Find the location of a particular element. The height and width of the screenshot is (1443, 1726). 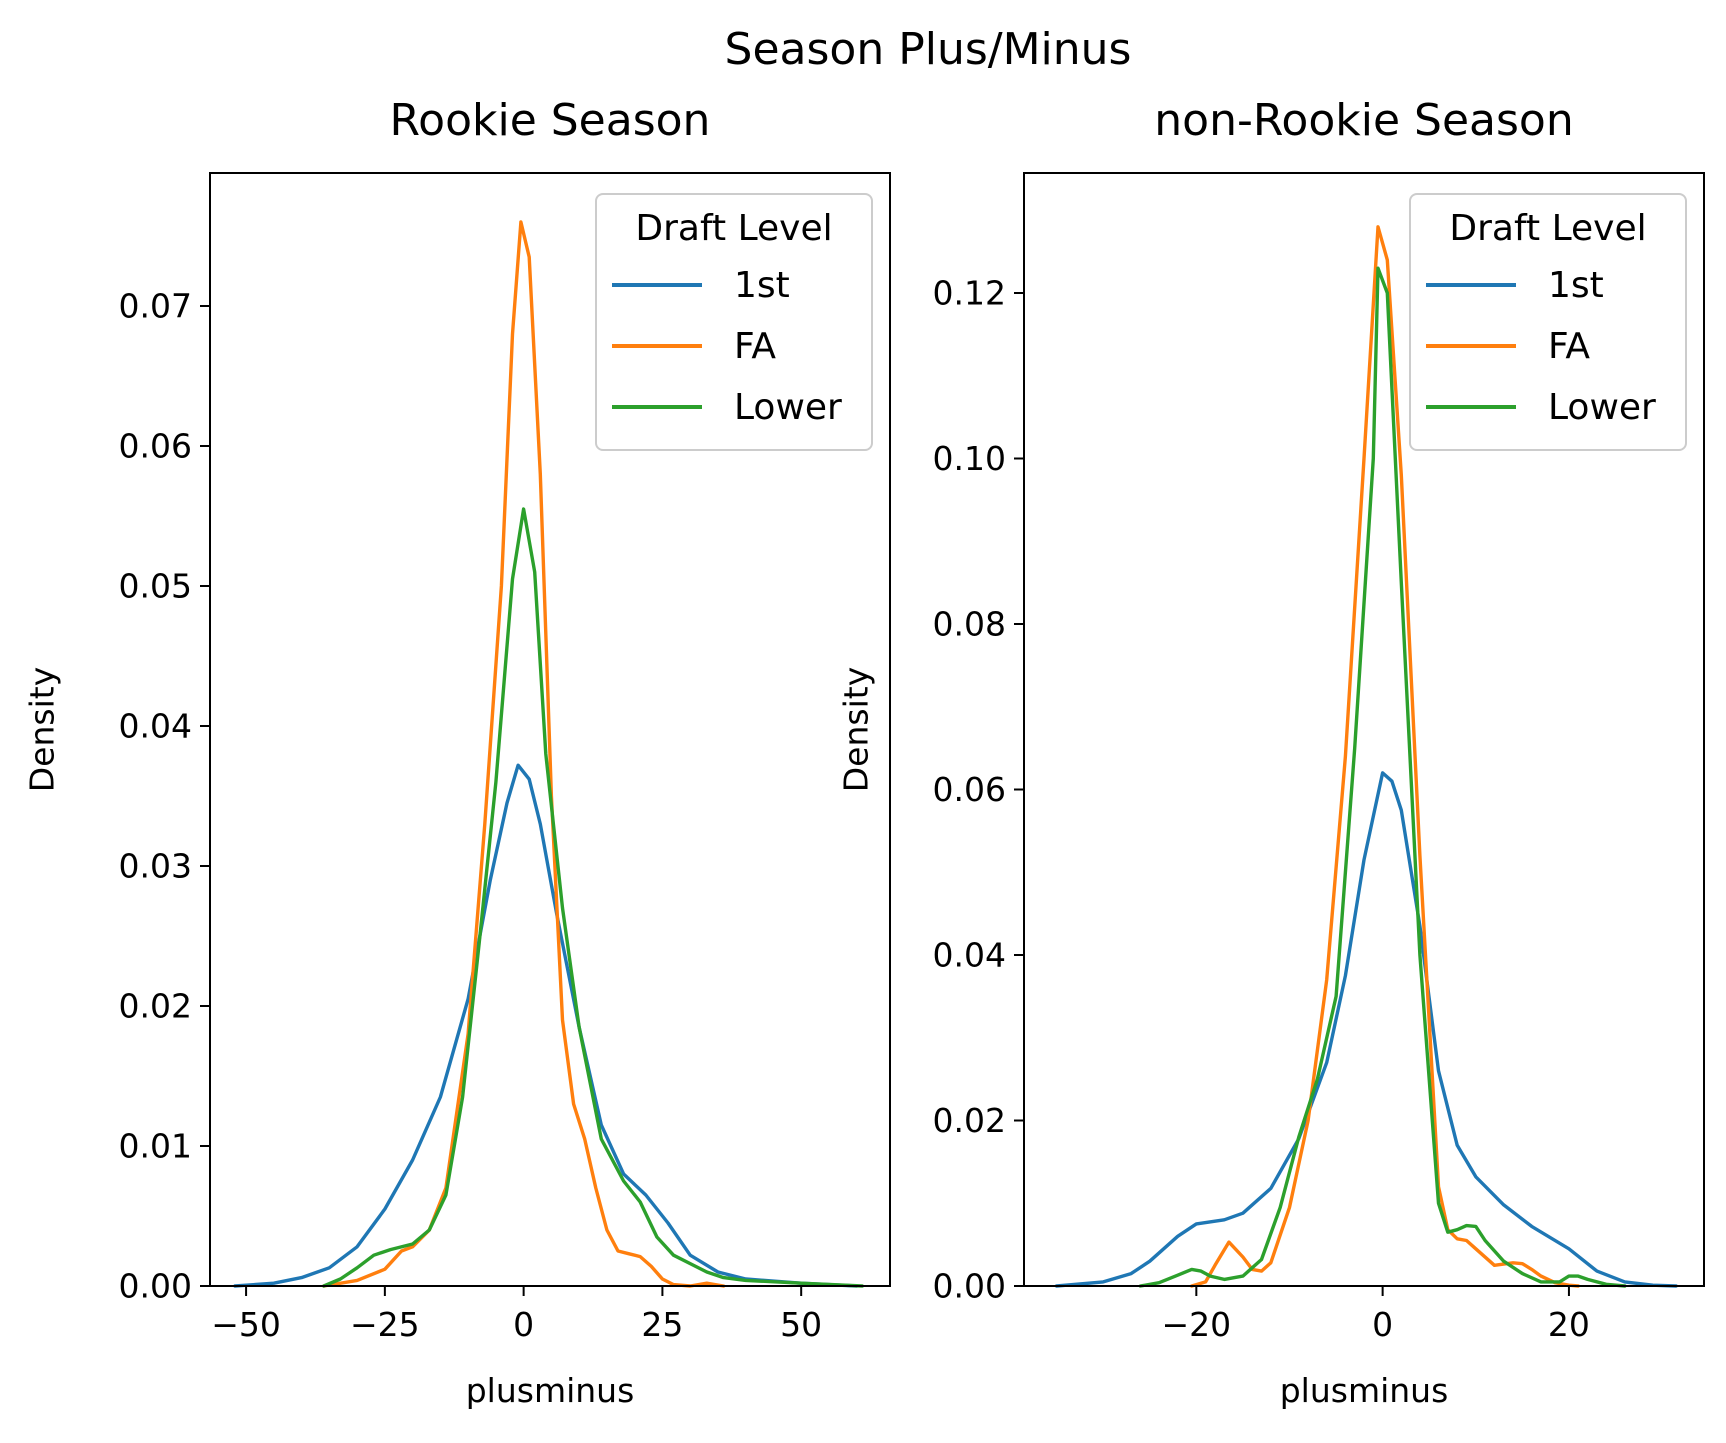

y-tick-label: 0.03 is located at coordinates (155, 866).